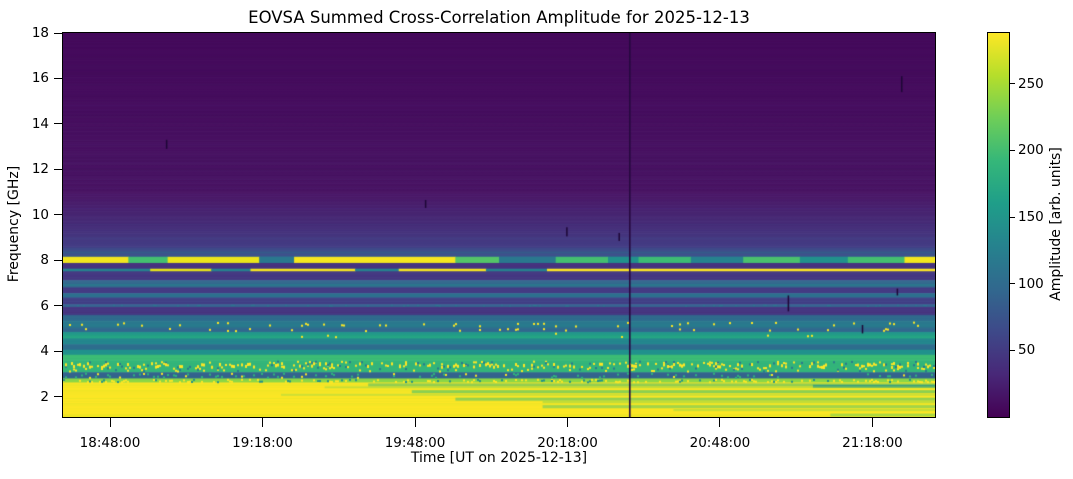 The image size is (1073, 479). I want to click on y-tick-label: 2, so click(44, 396).